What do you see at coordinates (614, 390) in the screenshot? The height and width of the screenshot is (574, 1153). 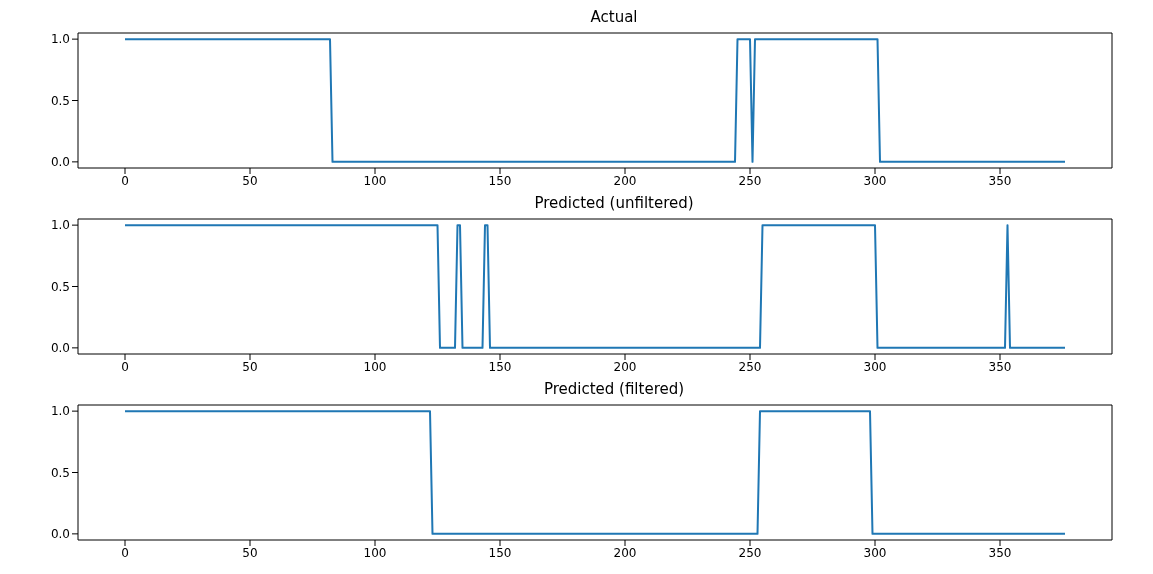 I see `chart-title: Predicted (filtered)` at bounding box center [614, 390].